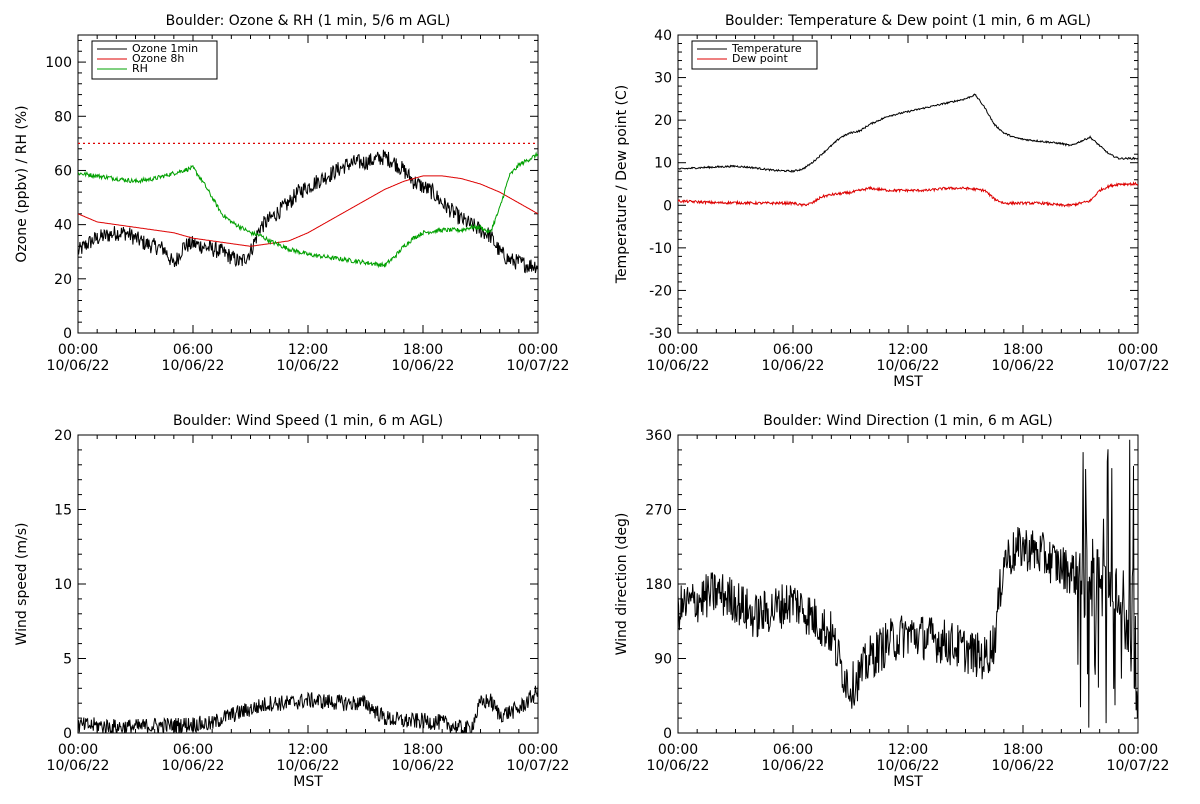 The height and width of the screenshot is (804, 1200). Describe the element at coordinates (663, 79) in the screenshot. I see `y-tick-label: 30` at that location.